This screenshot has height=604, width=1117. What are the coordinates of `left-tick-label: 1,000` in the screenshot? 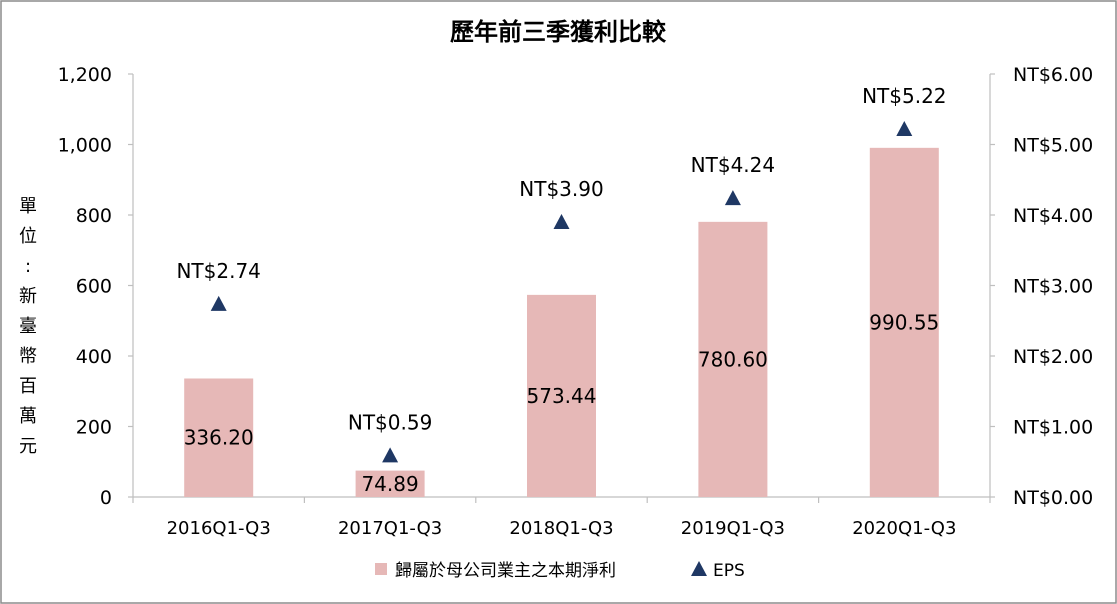 It's located at (85, 146).